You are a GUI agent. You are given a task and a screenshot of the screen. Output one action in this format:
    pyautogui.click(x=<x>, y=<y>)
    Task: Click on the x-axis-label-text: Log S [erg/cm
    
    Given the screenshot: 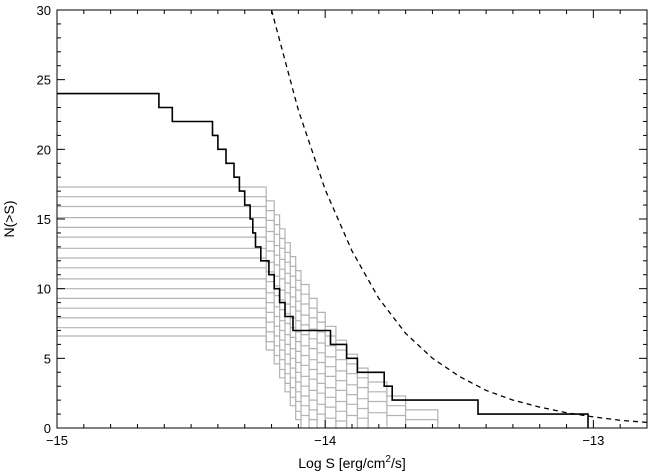 What is the action you would take?
    pyautogui.click(x=341, y=463)
    